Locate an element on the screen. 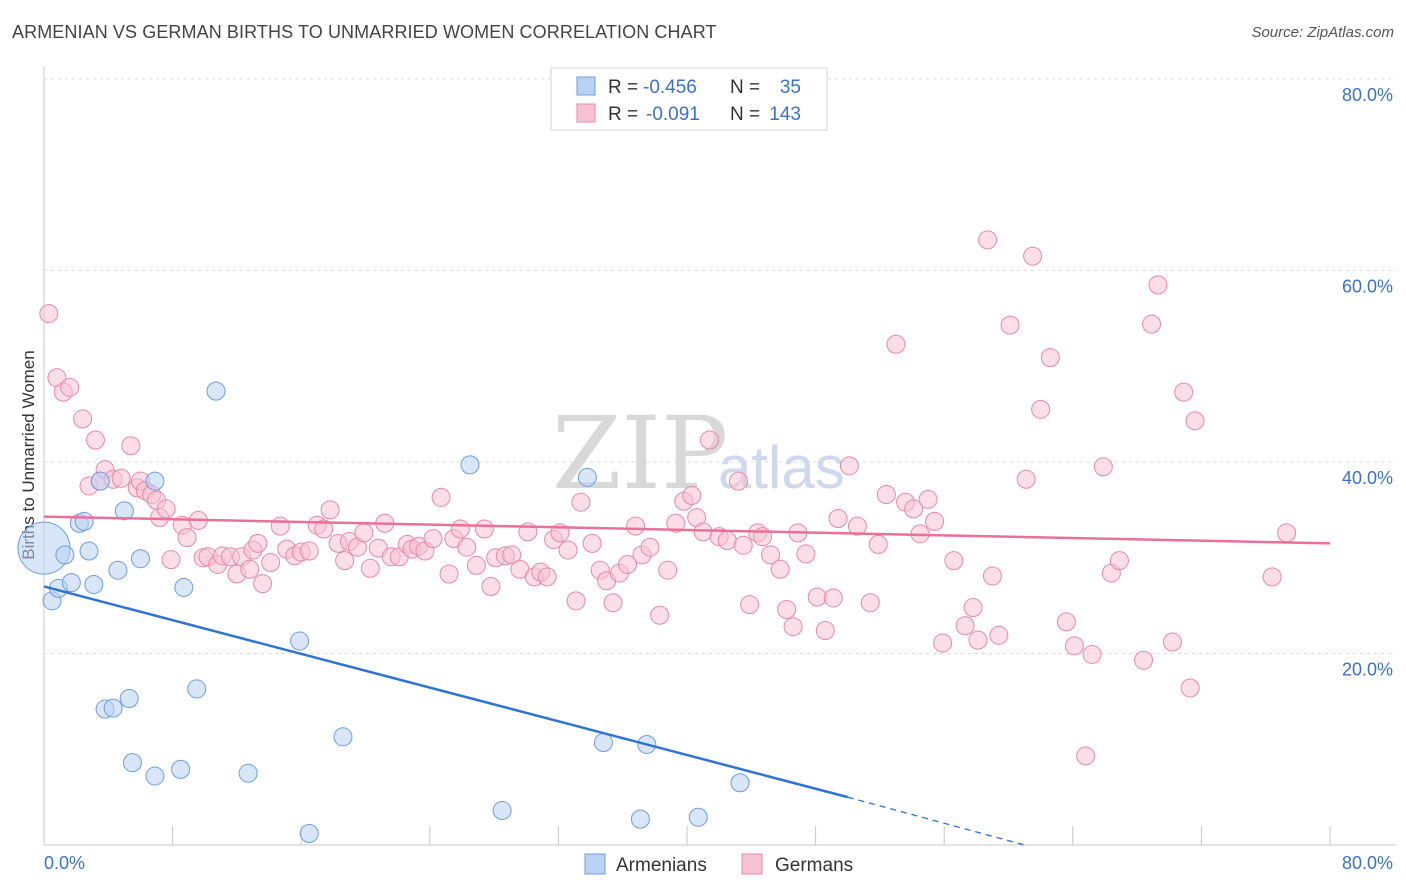 This screenshot has height=892, width=1406. y-tick-labels: 20.0% 40.0% 60.0% 80.0% is located at coordinates (1367, 382).